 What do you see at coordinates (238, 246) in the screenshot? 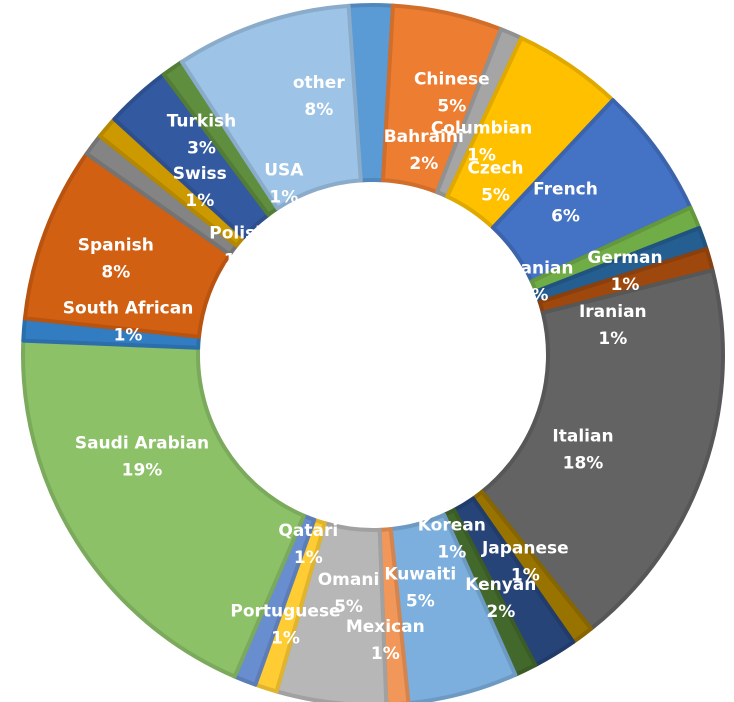
I see `data-label-polish: Polish 1%` at bounding box center [238, 246].